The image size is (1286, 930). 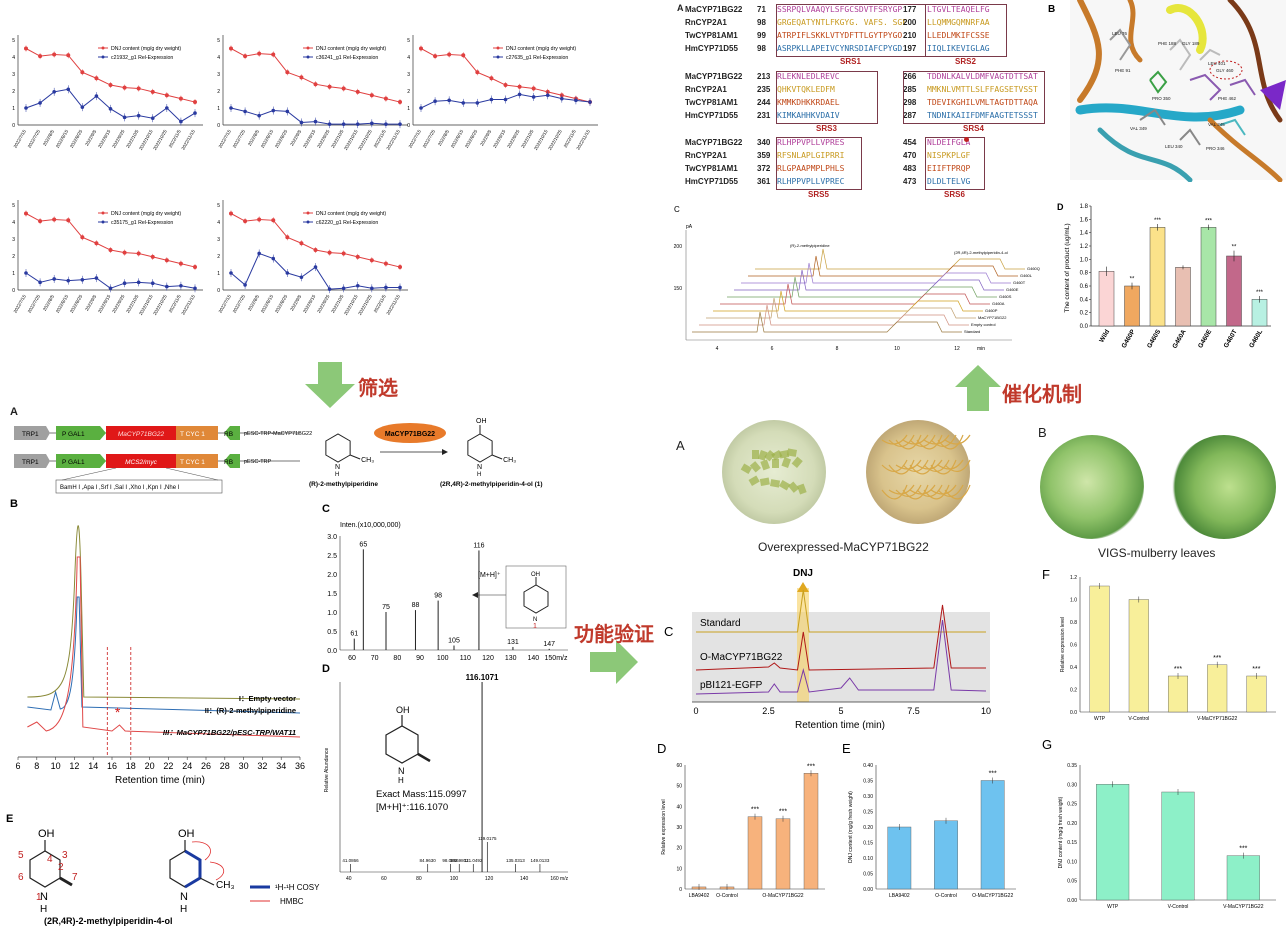 I want to click on seq-start: 197, so click(x=910, y=48).